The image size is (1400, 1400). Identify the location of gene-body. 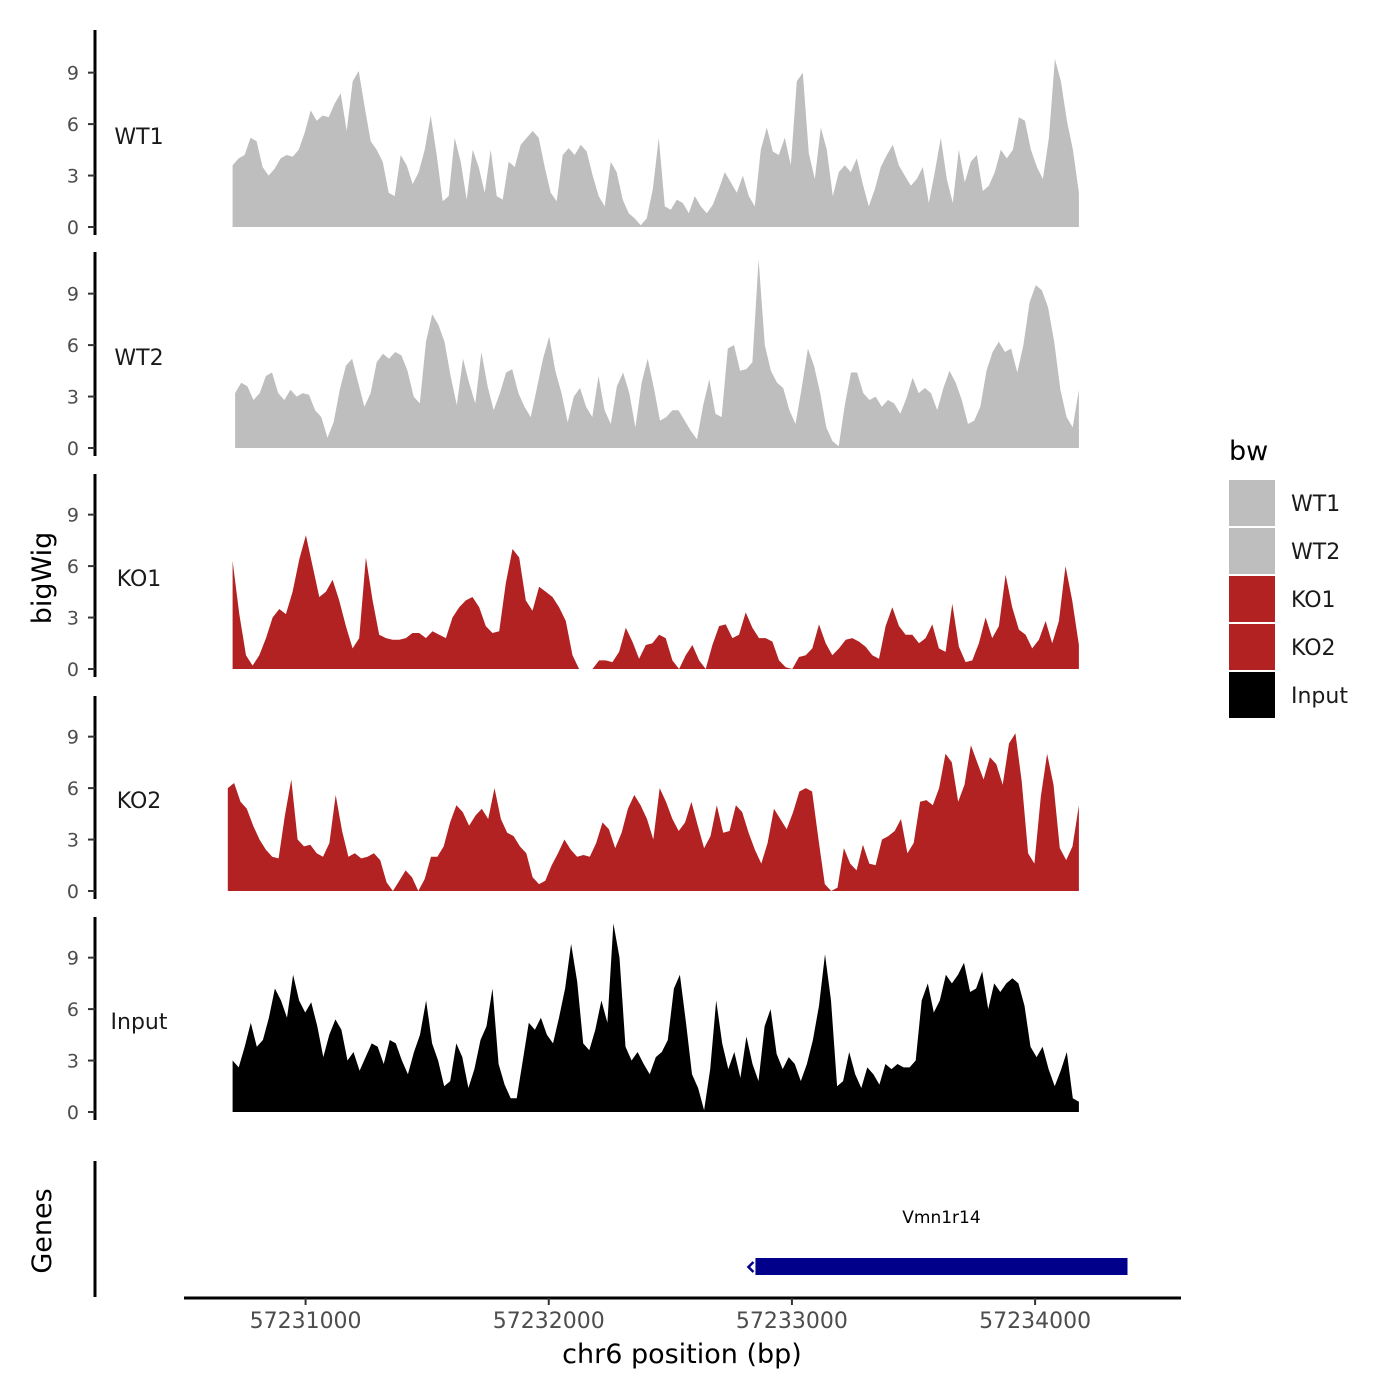
(941, 1266).